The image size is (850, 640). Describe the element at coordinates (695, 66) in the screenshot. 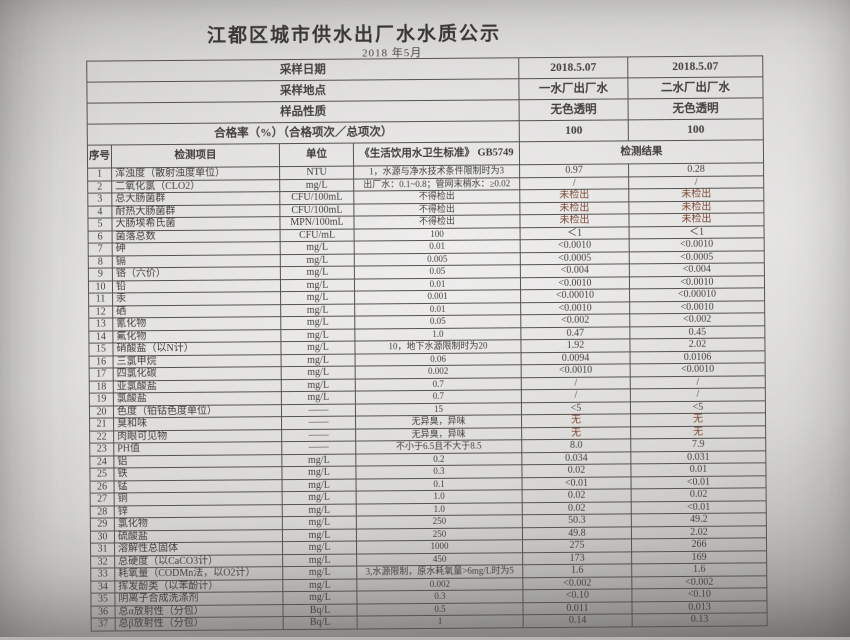

I see `plant2-value: 2018.5.07` at that location.